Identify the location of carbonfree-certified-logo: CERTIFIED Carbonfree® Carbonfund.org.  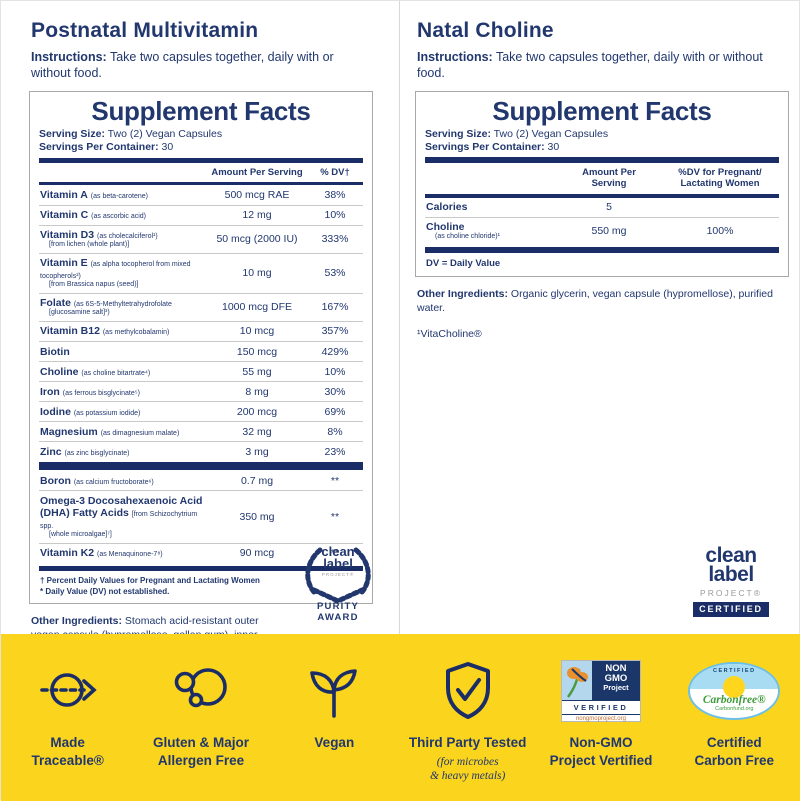
(734, 691).